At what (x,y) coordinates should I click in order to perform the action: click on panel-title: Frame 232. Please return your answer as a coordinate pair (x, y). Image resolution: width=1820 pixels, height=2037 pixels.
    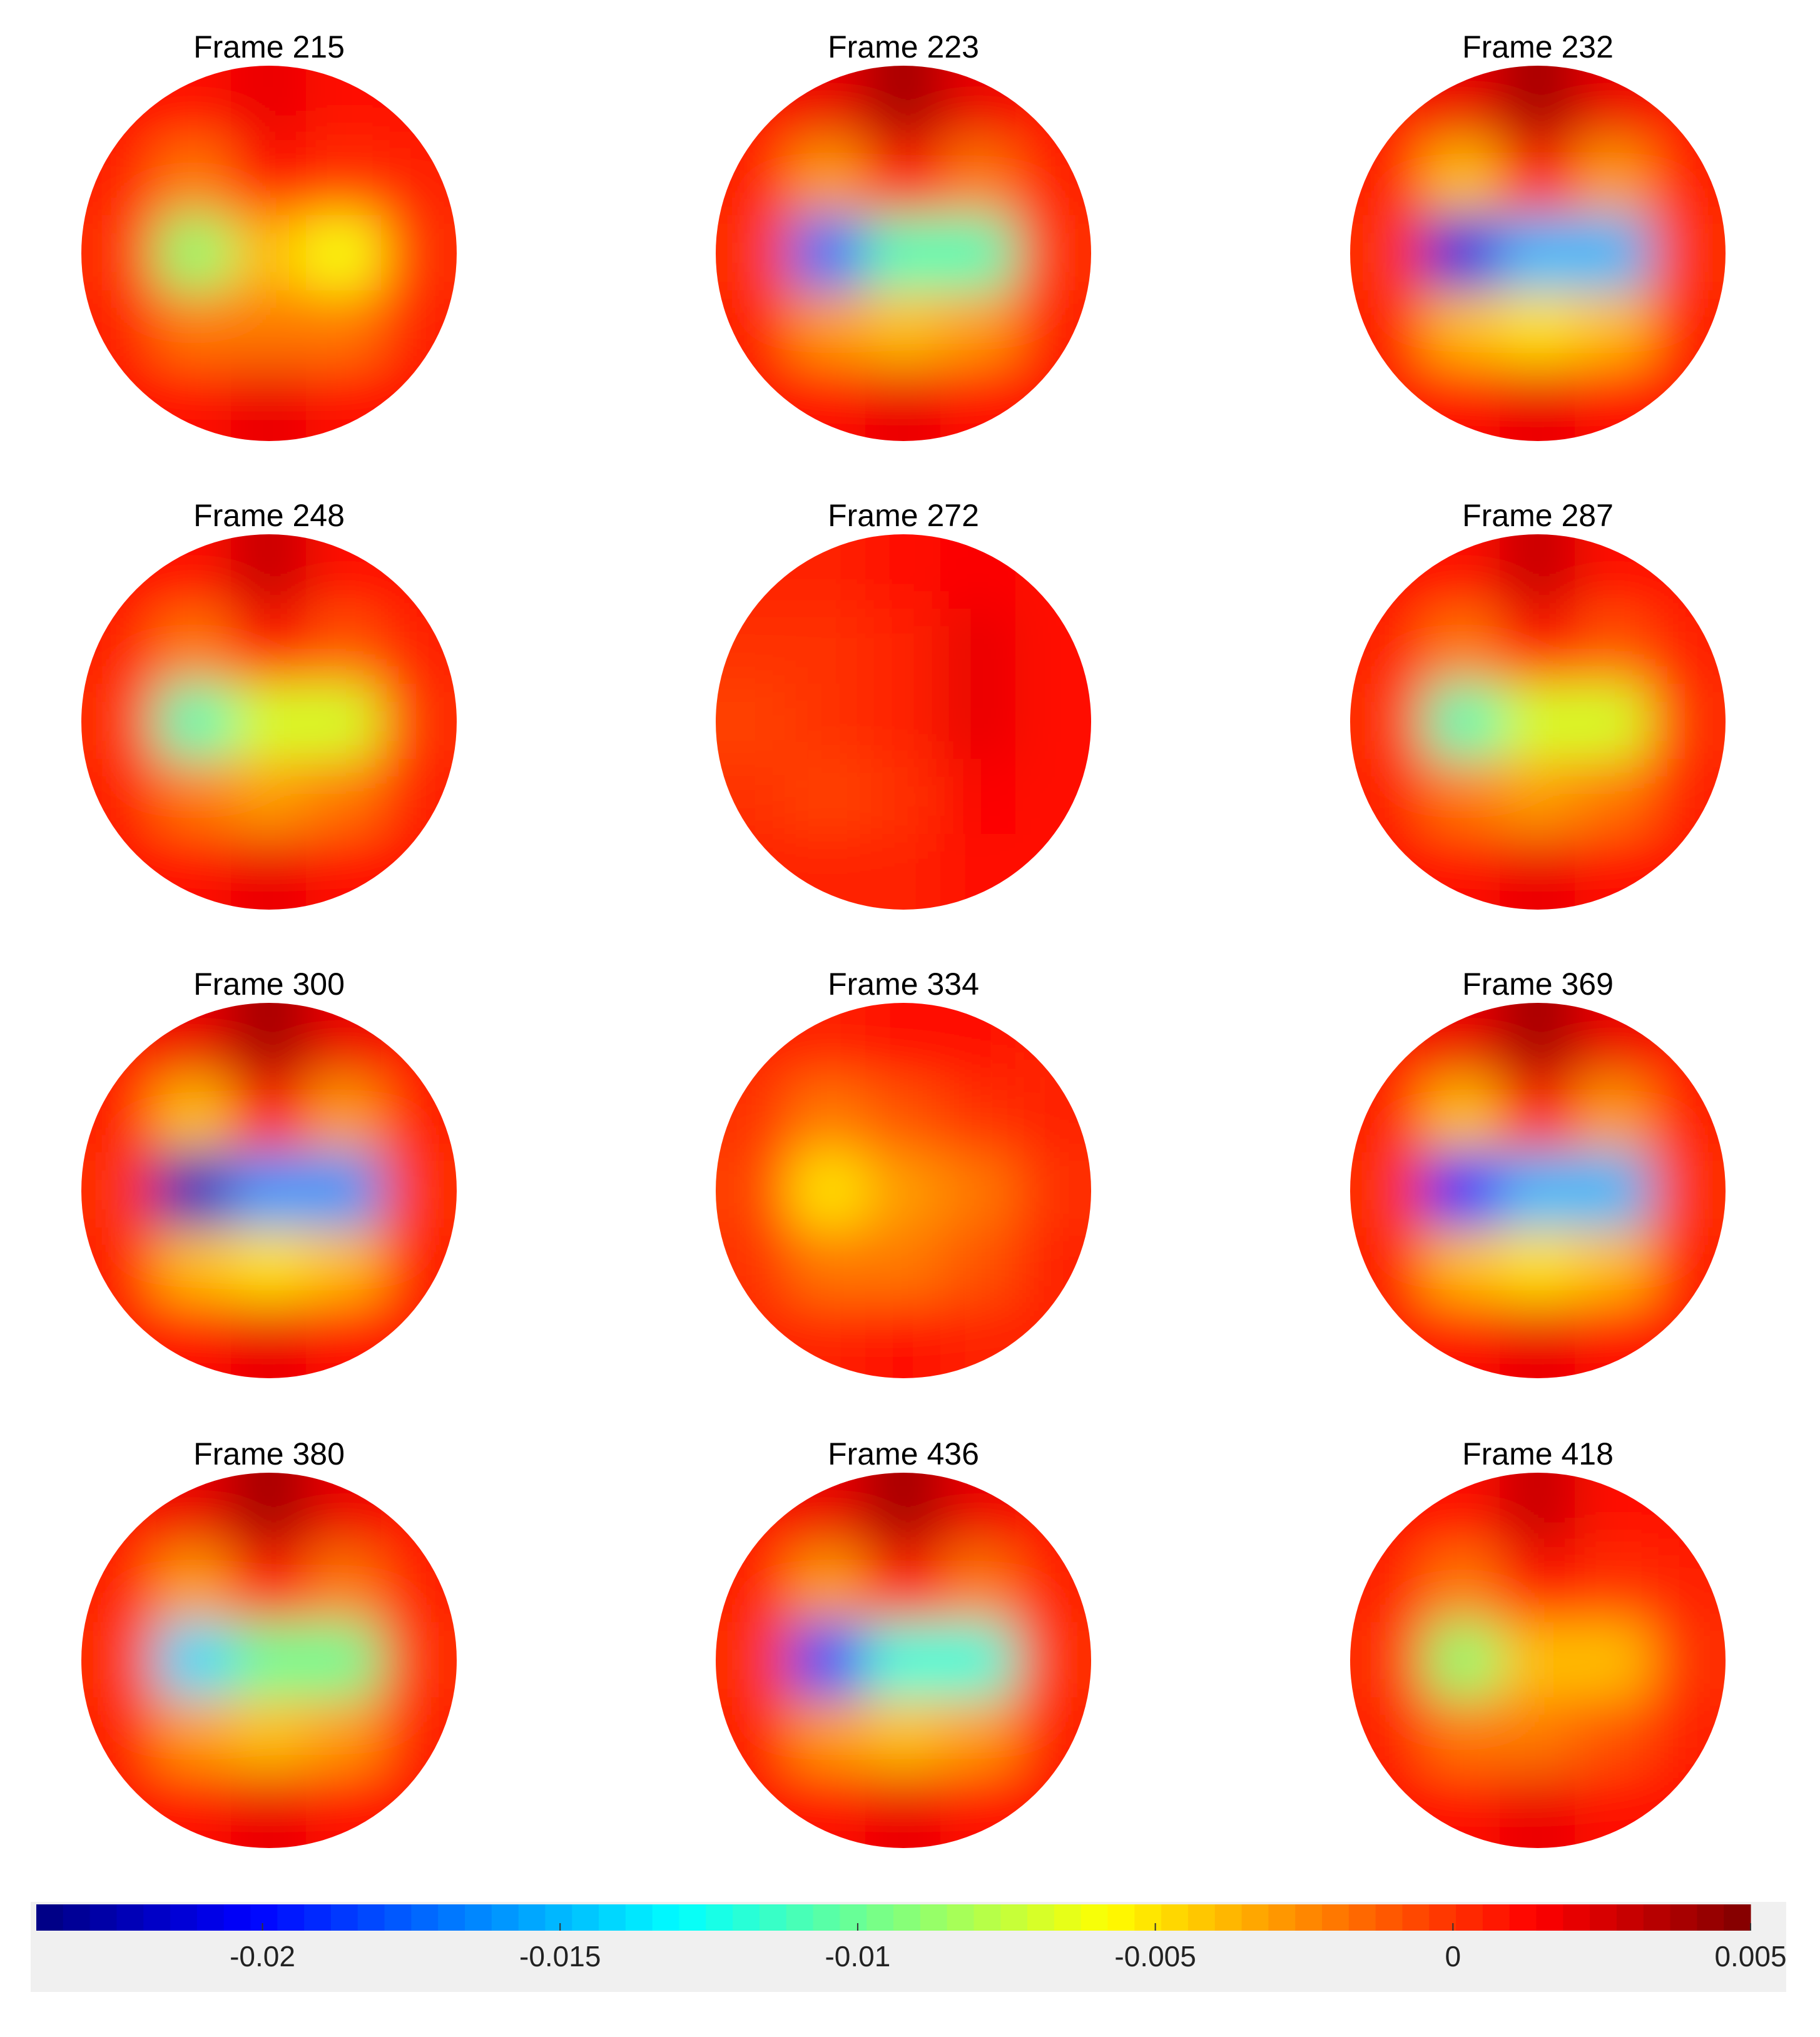
    Looking at the image, I should click on (1538, 46).